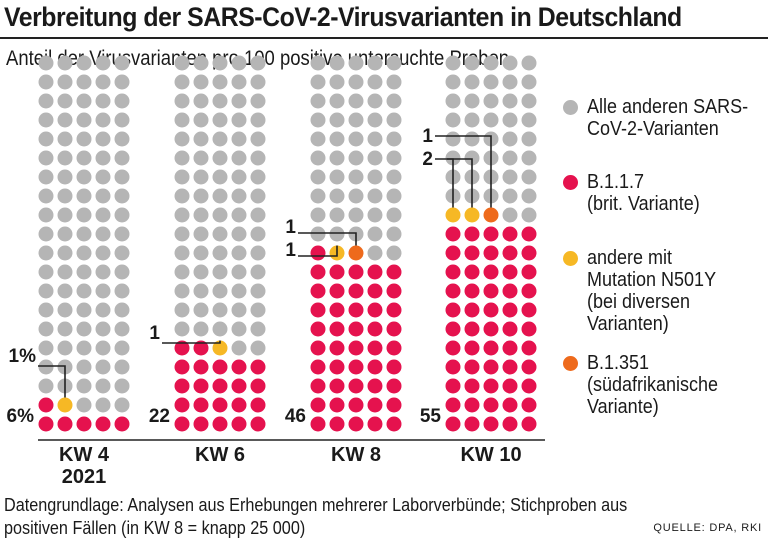  Describe the element at coordinates (427, 136) in the screenshot. I see `label-b1351-3: 1` at that location.